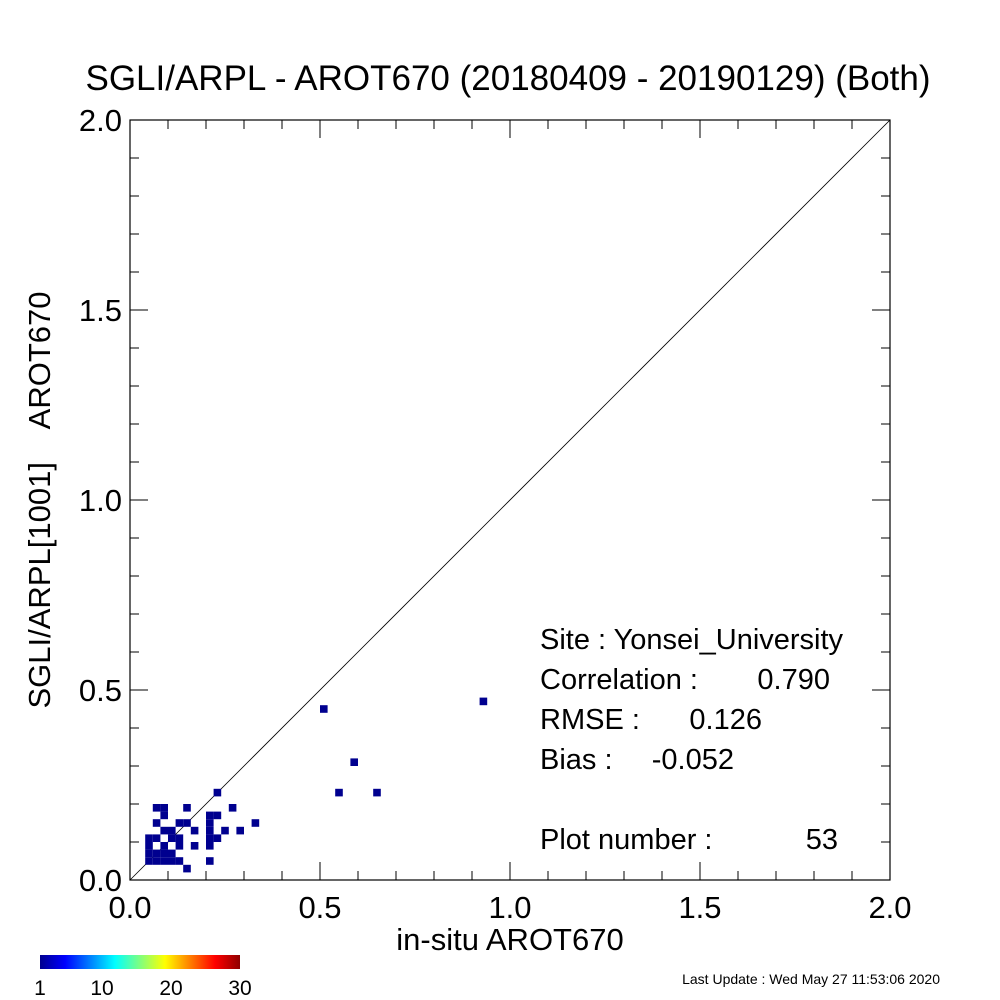  What do you see at coordinates (590, 720) in the screenshot?
I see `rmse-label: RMSE :` at bounding box center [590, 720].